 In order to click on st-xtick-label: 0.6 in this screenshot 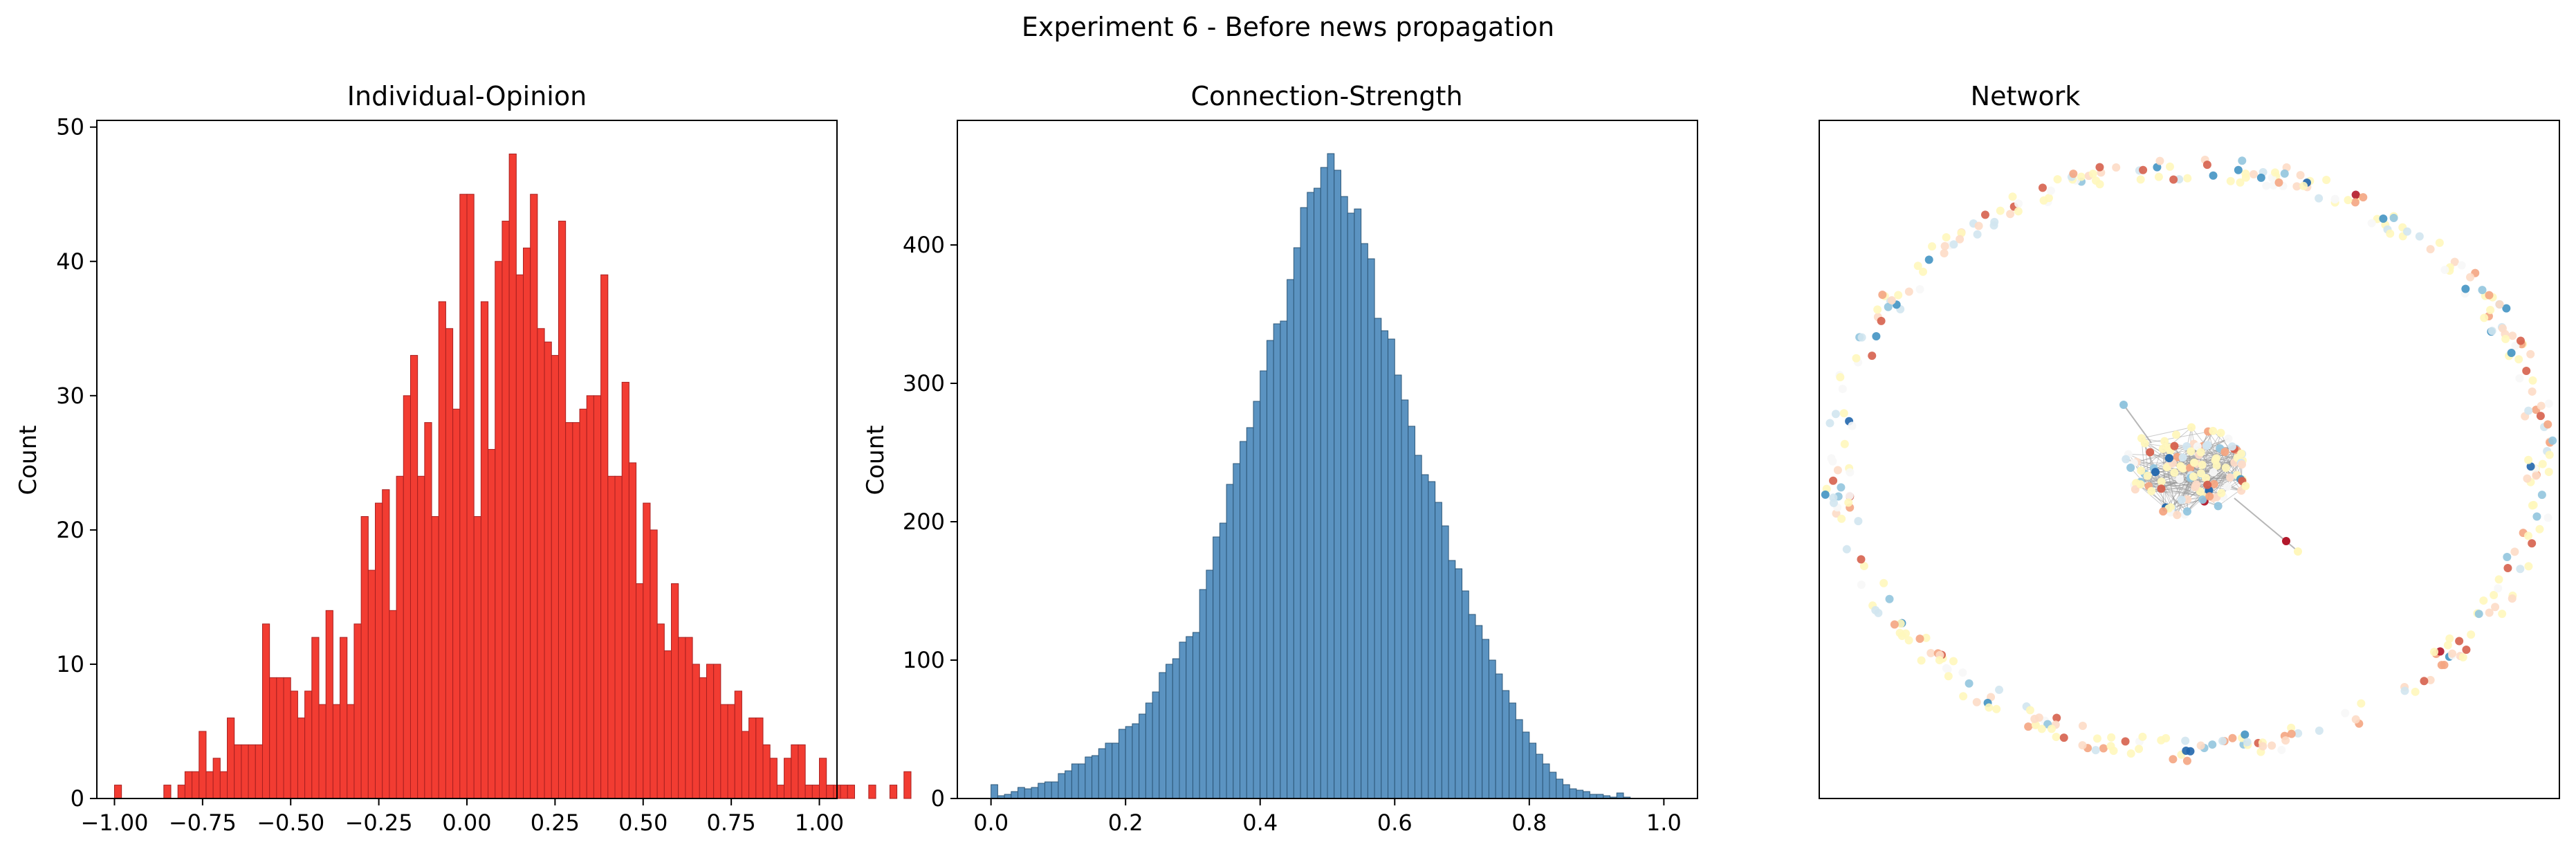, I will do `click(1395, 823)`.